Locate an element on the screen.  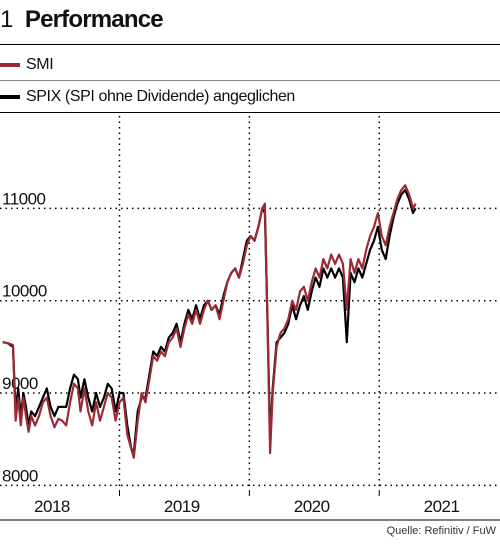
legend-swatch-smi is located at coordinates (10, 65).